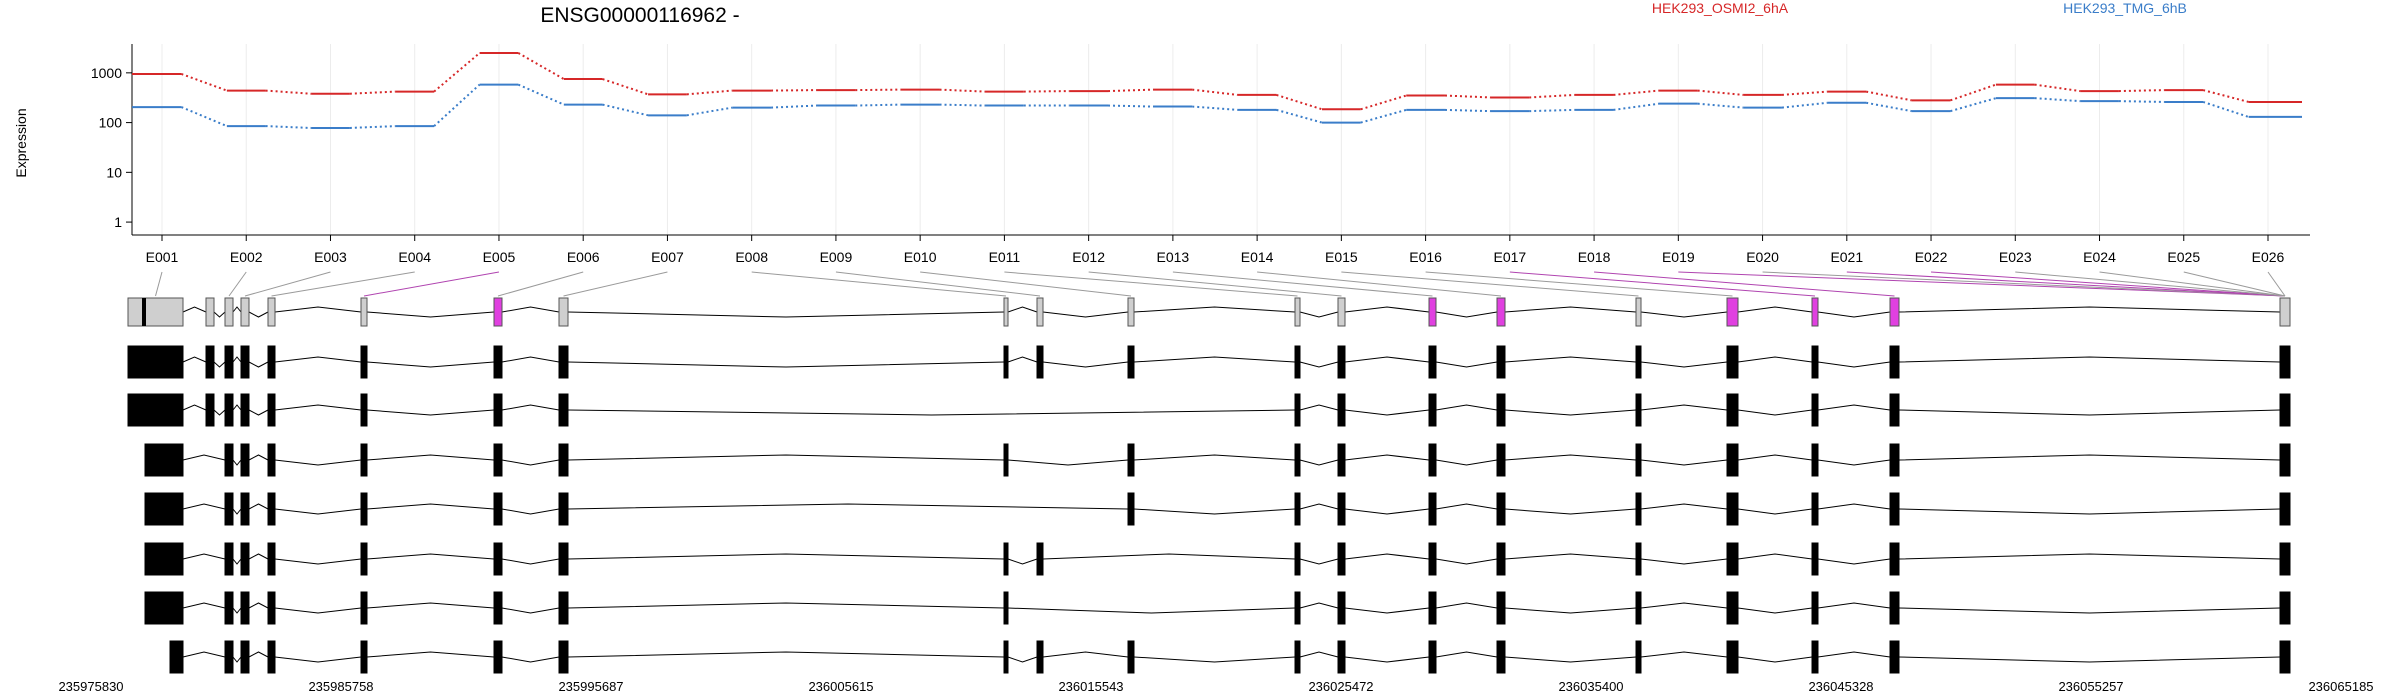  I want to click on x-tick-label-e007: E007, so click(667, 257).